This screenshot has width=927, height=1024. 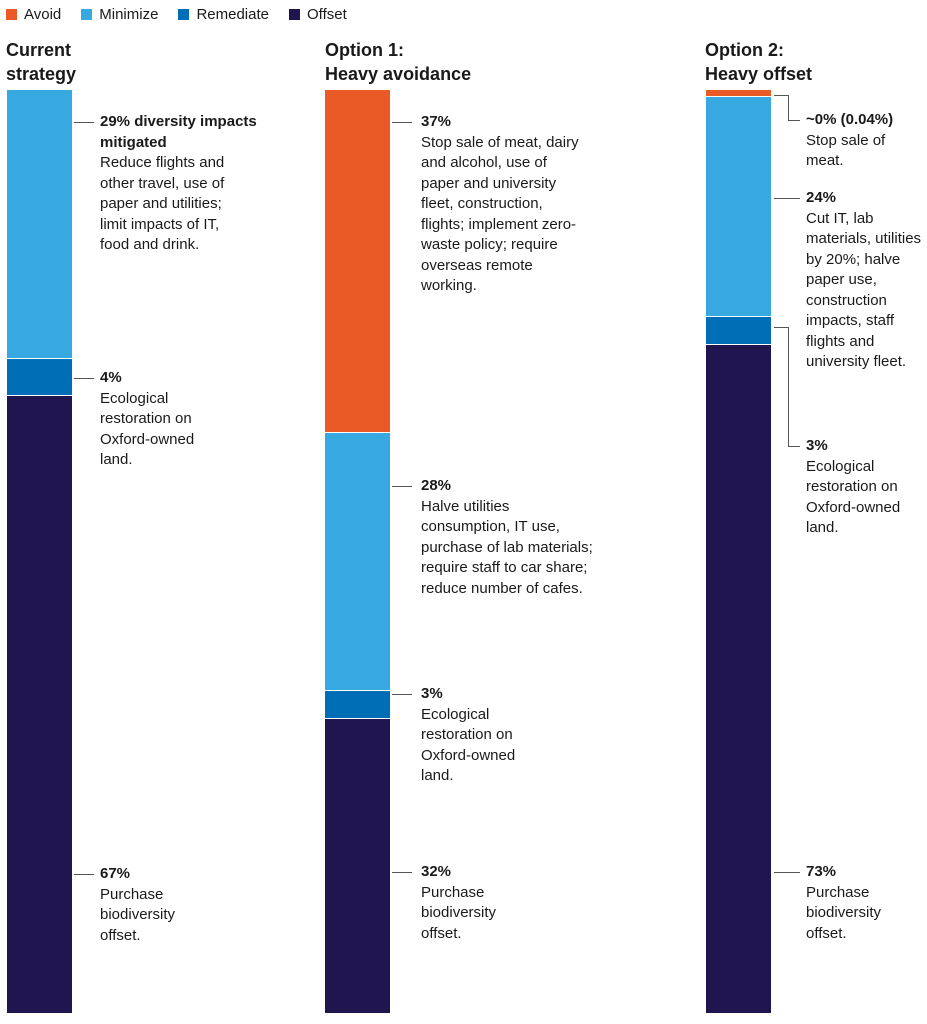 I want to click on annotation-text: Stop sale of meat., so click(x=846, y=150).